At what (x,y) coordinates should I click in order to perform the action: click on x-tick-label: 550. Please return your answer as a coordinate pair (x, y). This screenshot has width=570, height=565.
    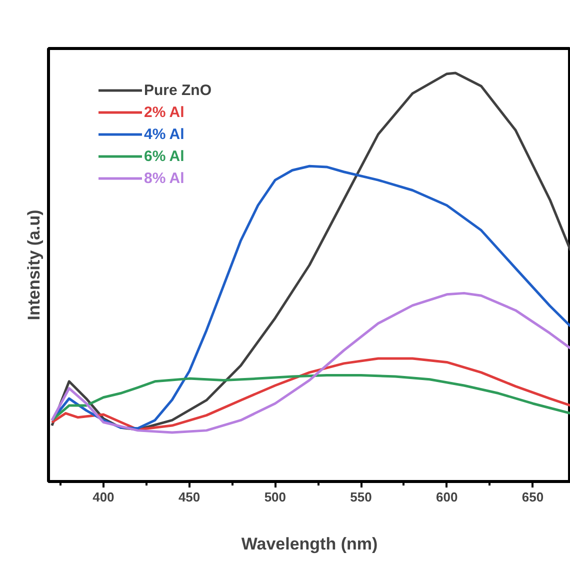
    Looking at the image, I should click on (361, 497).